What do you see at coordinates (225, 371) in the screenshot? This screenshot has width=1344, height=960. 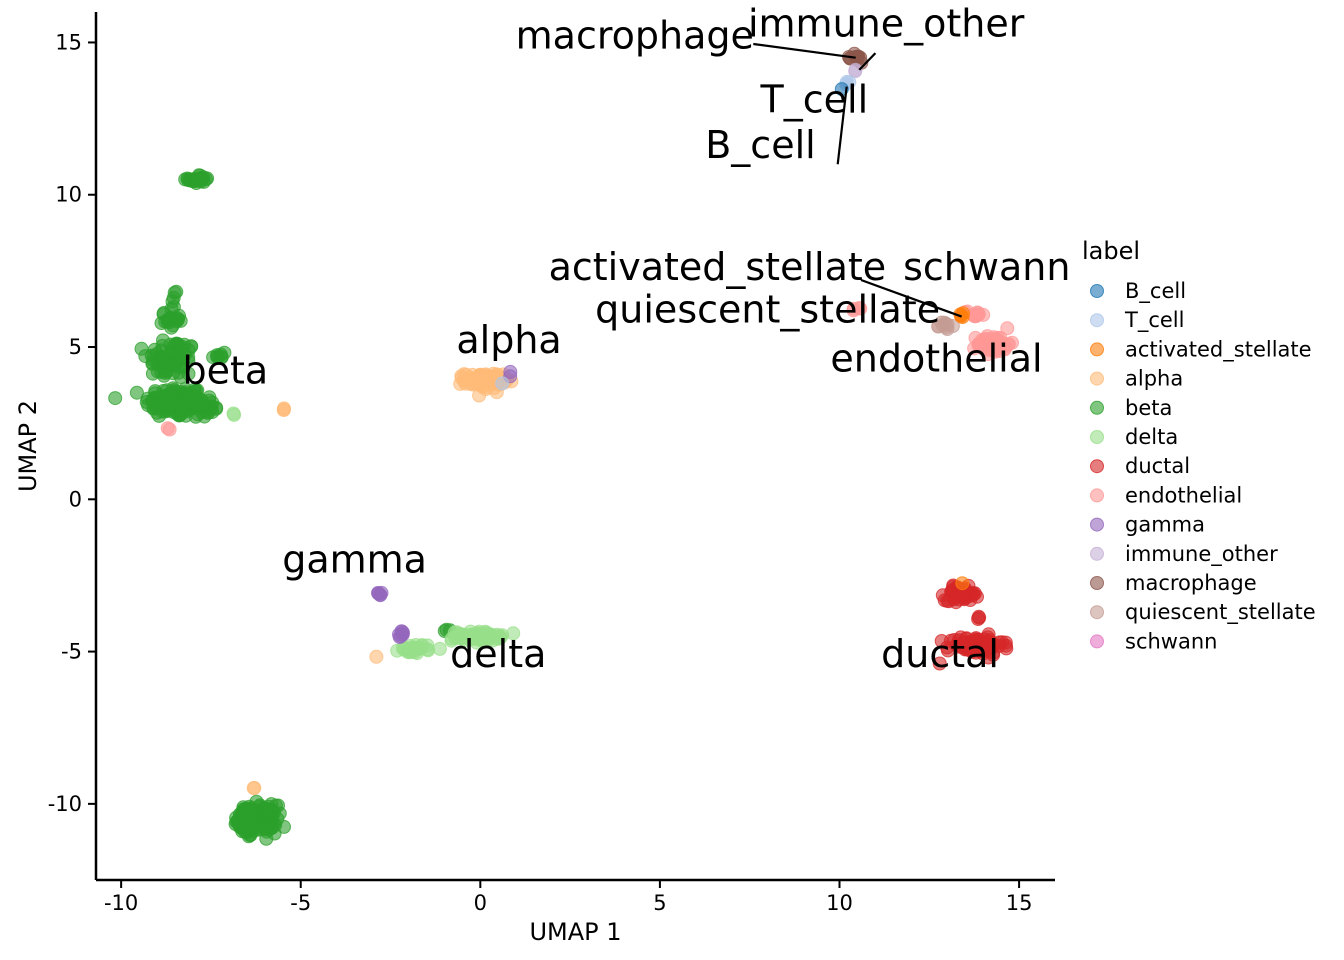 I see `cluster-label-beta: beta` at bounding box center [225, 371].